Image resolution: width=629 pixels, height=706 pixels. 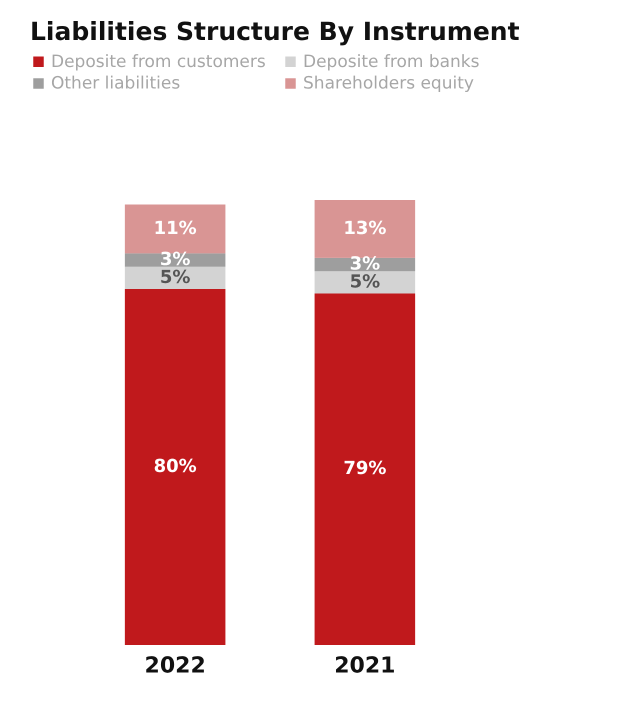 What do you see at coordinates (275, 31) in the screenshot?
I see `chart-title: Liabilities Structure By Instrument` at bounding box center [275, 31].